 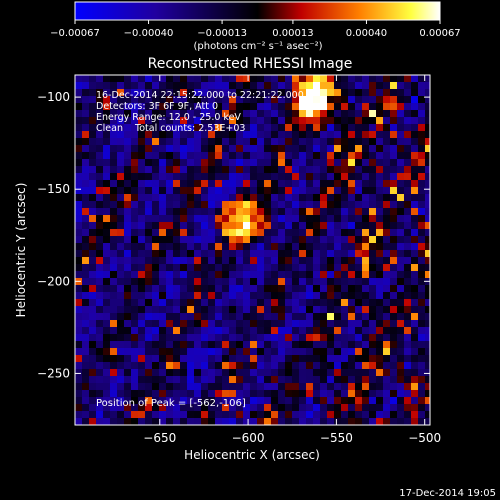 I want to click on y-tick-label: −100, so click(x=53, y=97).